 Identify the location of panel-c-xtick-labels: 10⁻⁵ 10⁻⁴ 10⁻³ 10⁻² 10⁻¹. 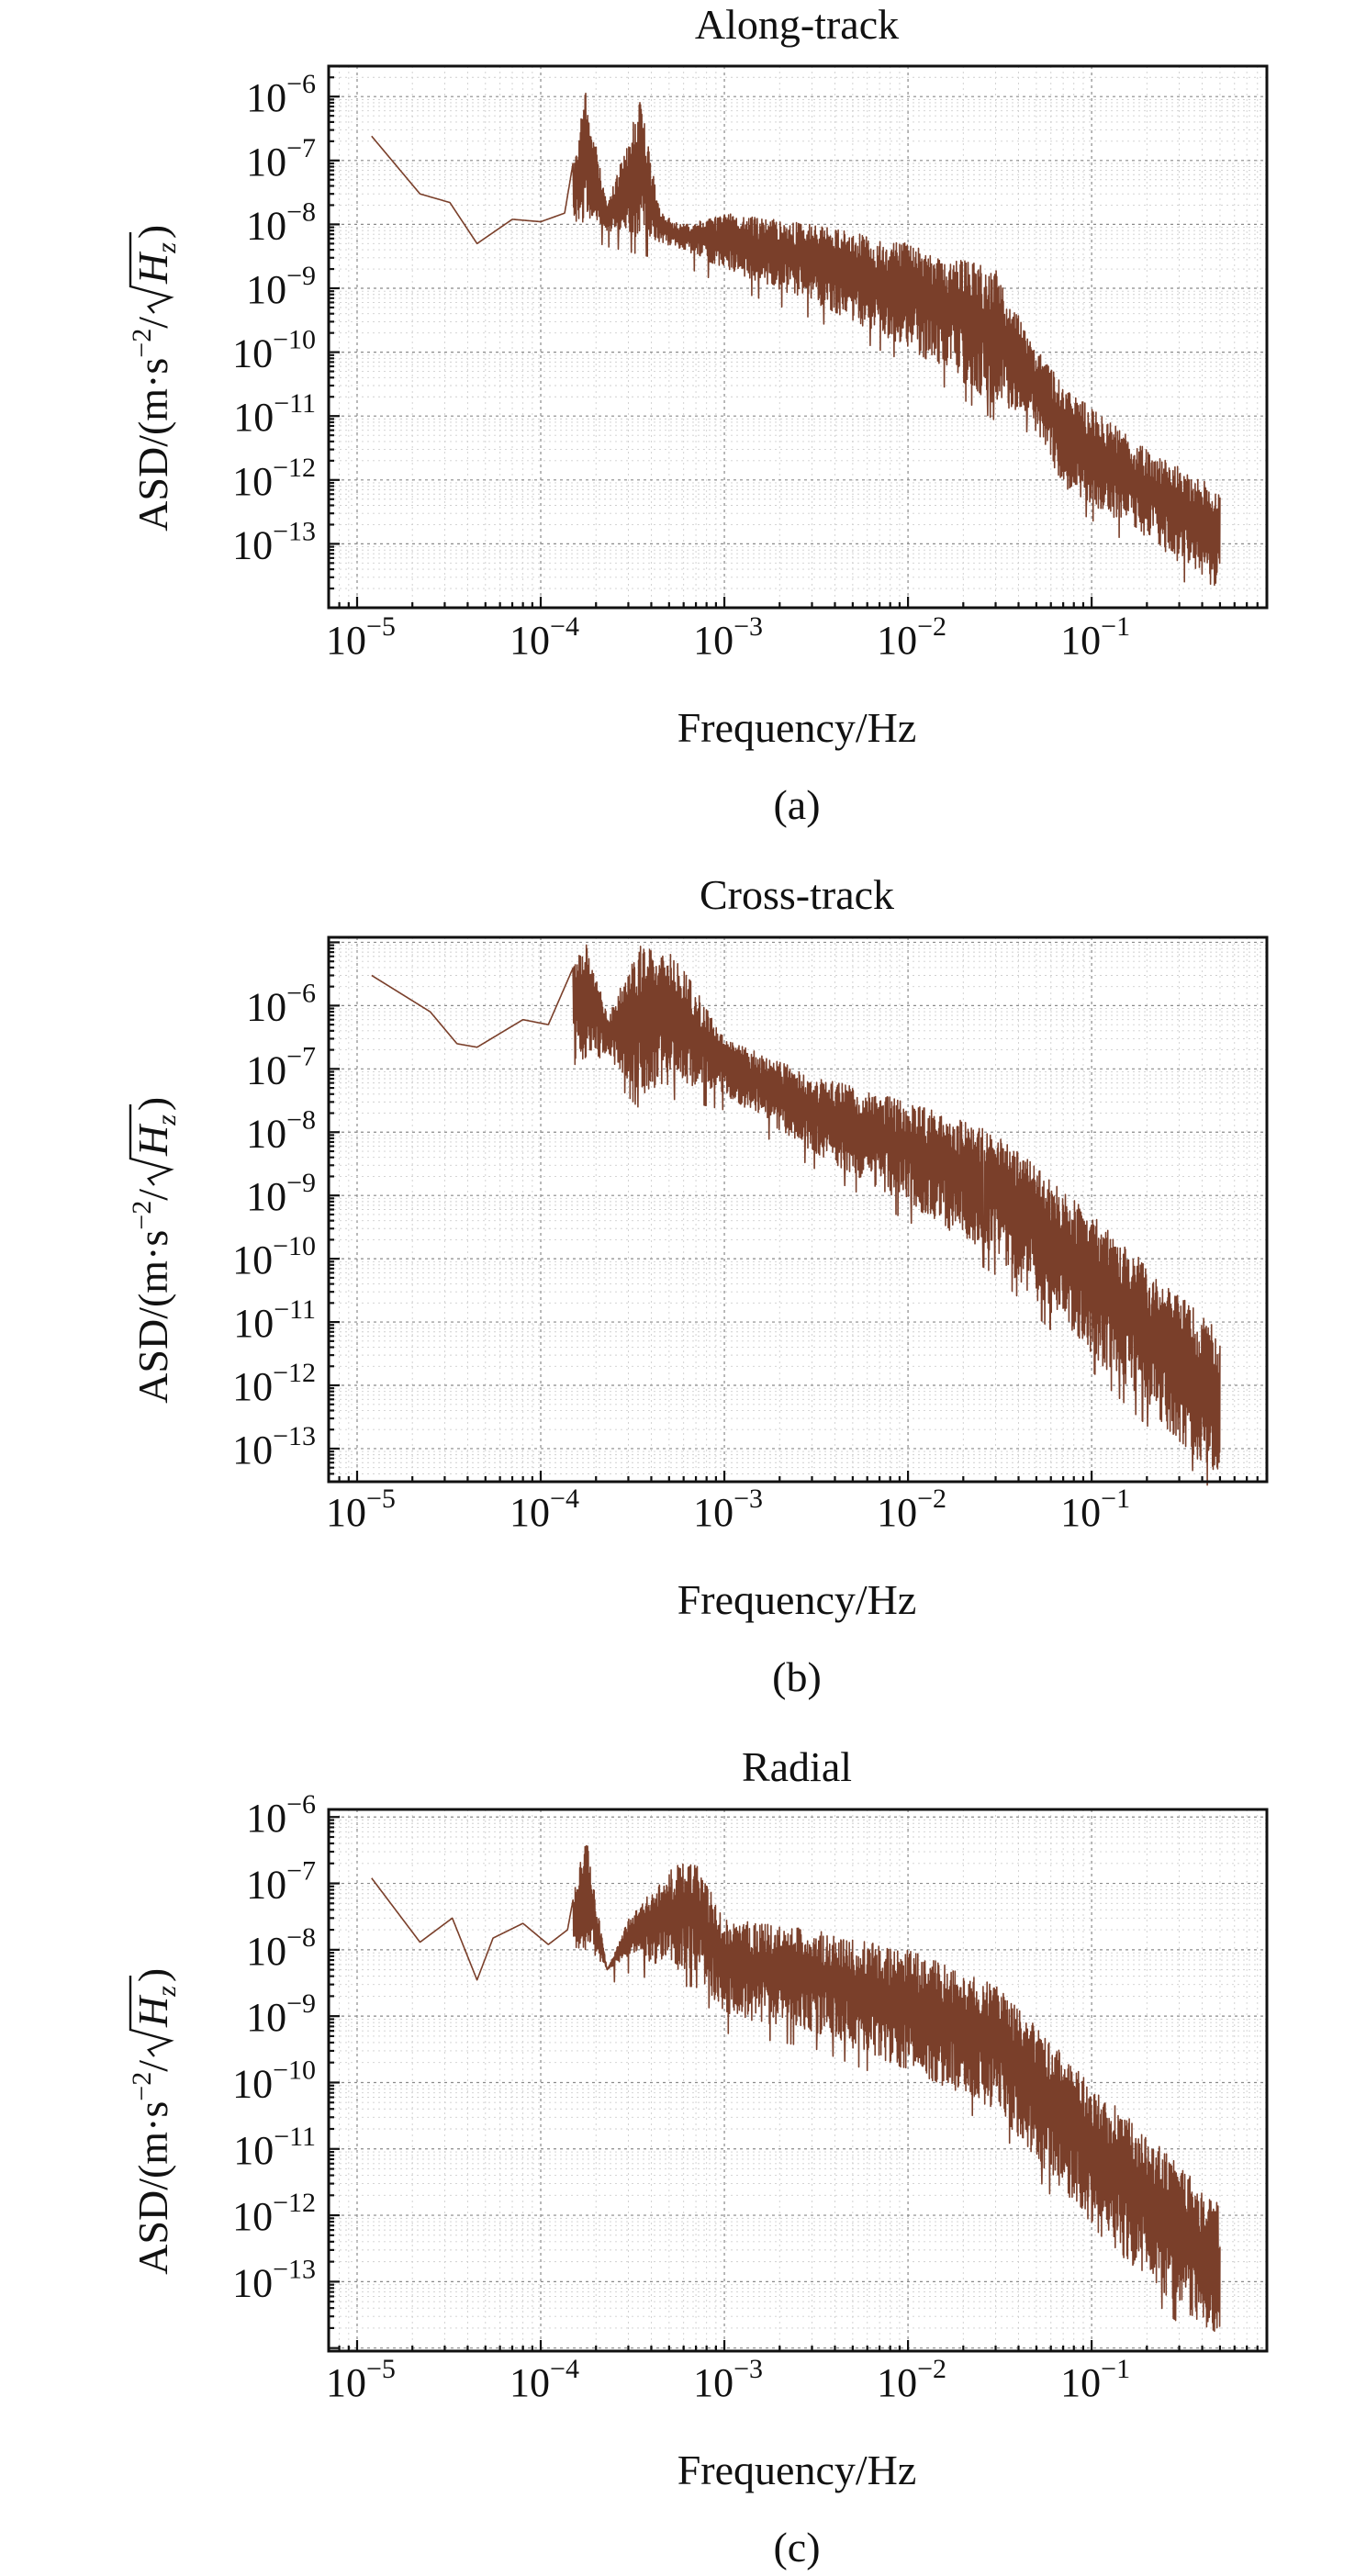
(728, 2379).